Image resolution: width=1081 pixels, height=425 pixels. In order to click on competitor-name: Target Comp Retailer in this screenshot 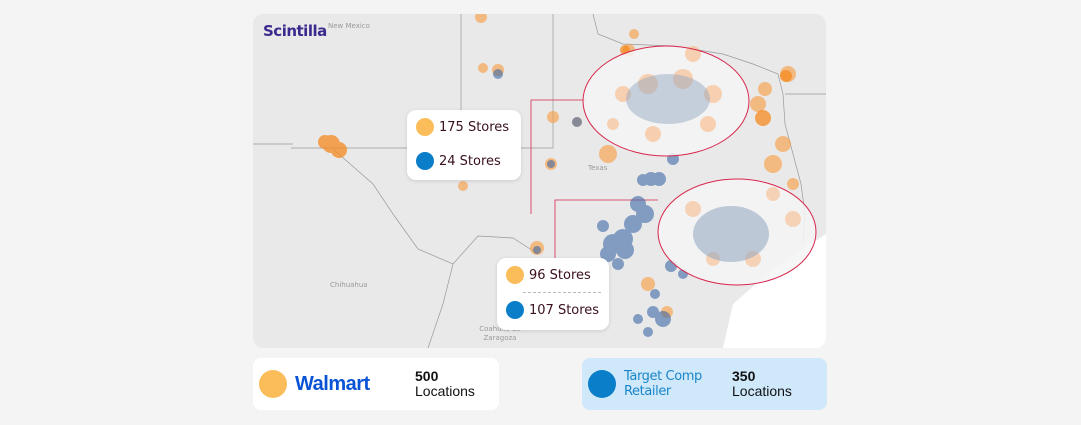, I will do `click(663, 384)`.